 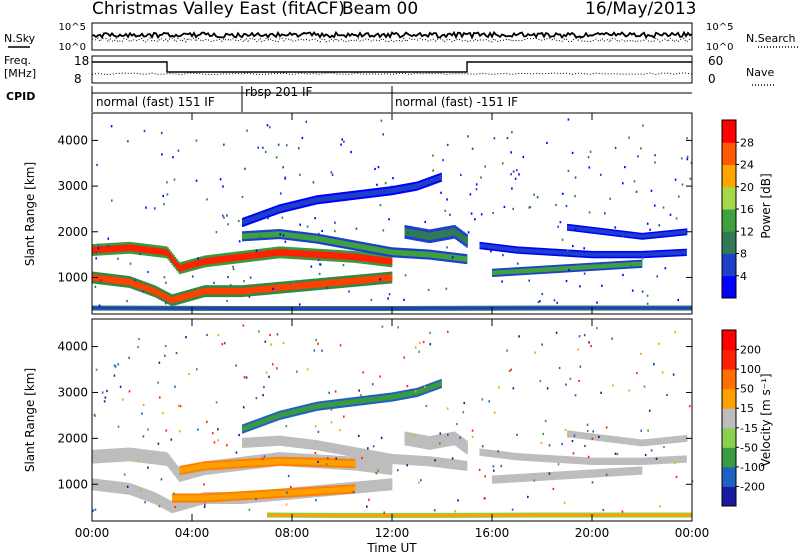 I want to click on nave-tick-bottom: 0, so click(x=712, y=79).